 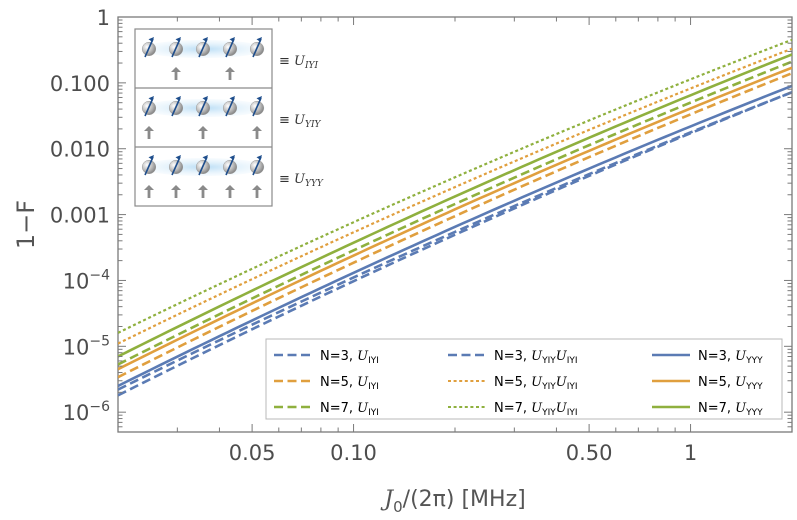 What do you see at coordinates (99, 407) in the screenshot?
I see `y-tick-exponent: −6` at bounding box center [99, 407].